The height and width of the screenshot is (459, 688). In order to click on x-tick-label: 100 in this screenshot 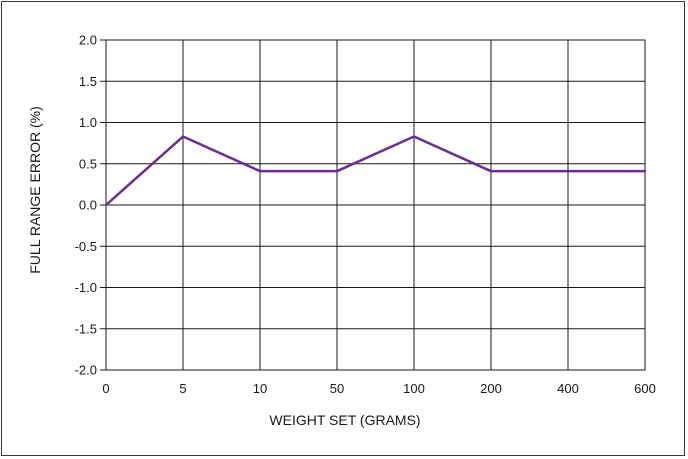, I will do `click(414, 388)`.